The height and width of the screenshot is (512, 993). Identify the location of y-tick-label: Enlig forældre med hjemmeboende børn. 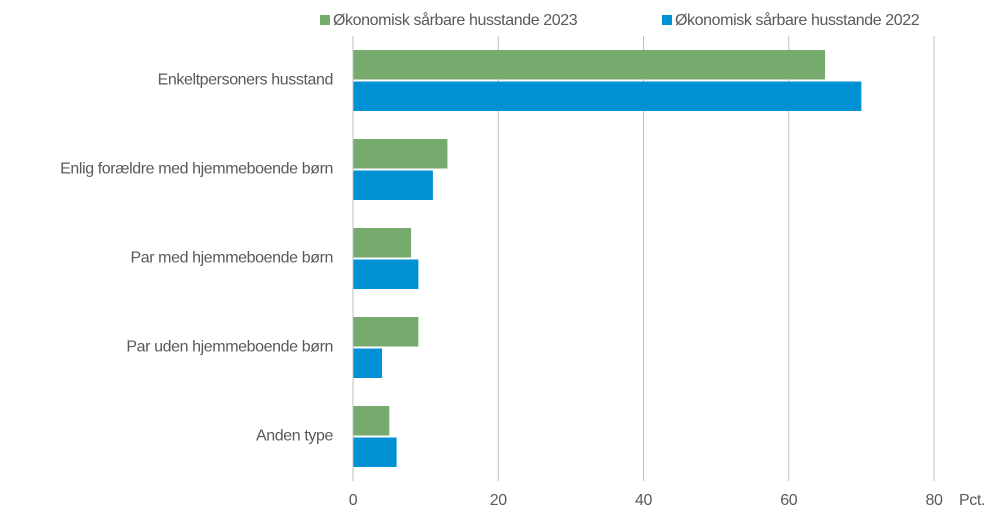
(196, 169).